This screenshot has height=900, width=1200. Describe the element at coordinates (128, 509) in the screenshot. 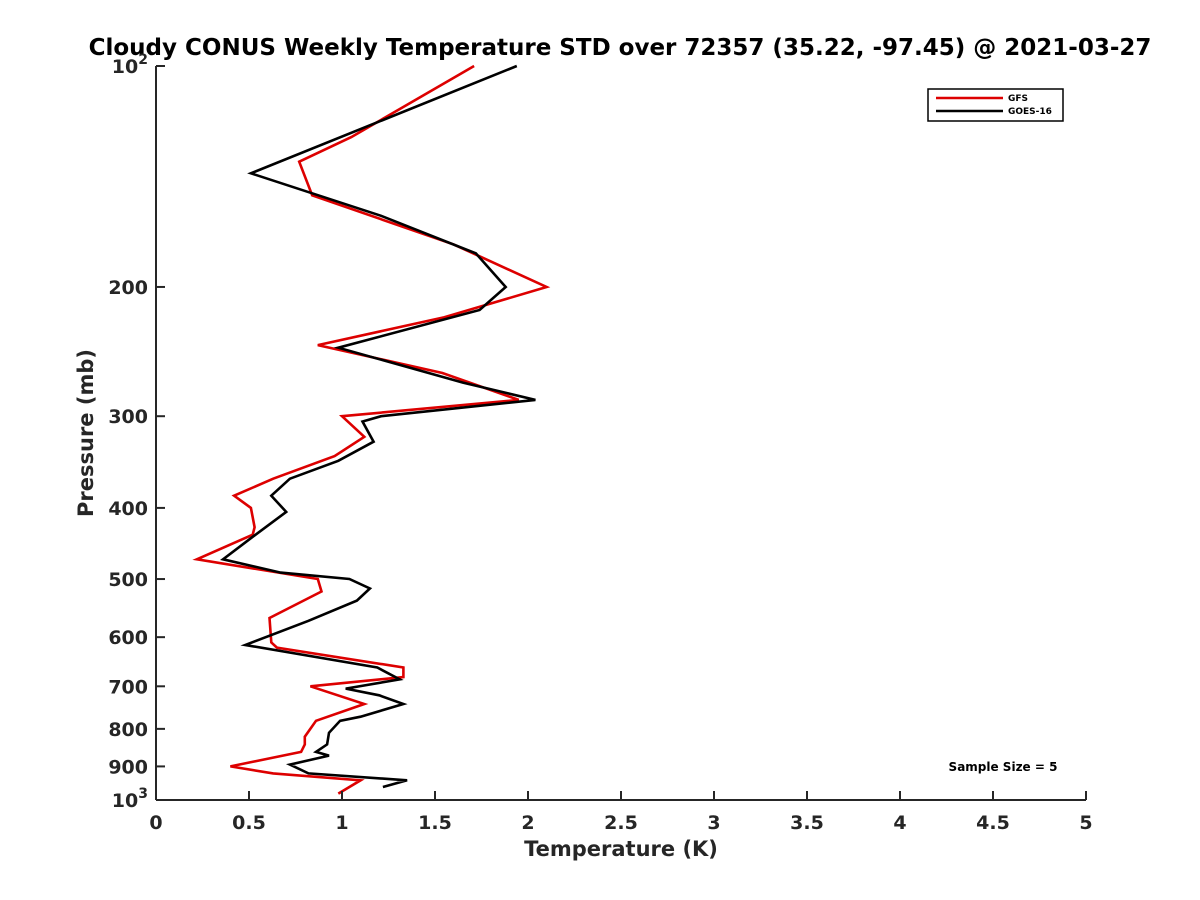

I see `y-tick-label: 400` at that location.